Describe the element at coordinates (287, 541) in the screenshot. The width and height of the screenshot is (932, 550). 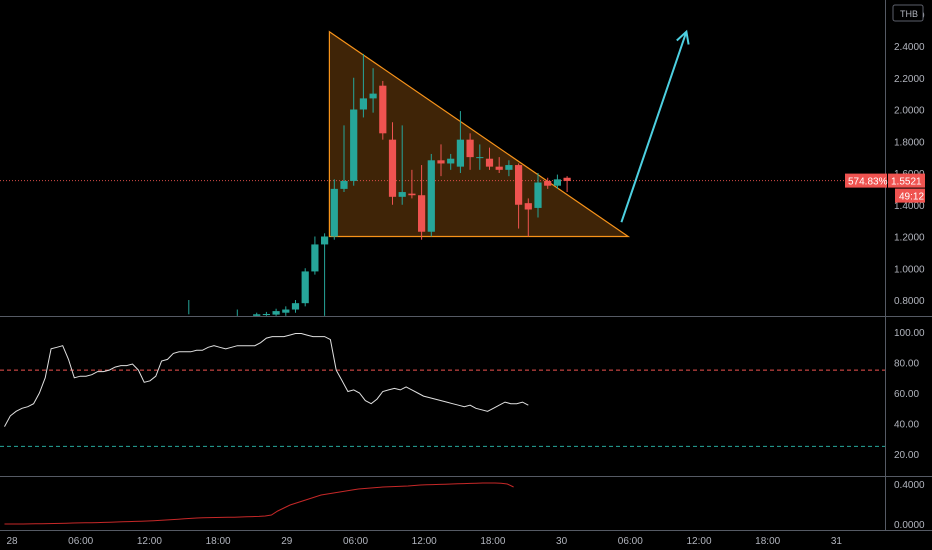
I see `time-tick-label: 29` at that location.